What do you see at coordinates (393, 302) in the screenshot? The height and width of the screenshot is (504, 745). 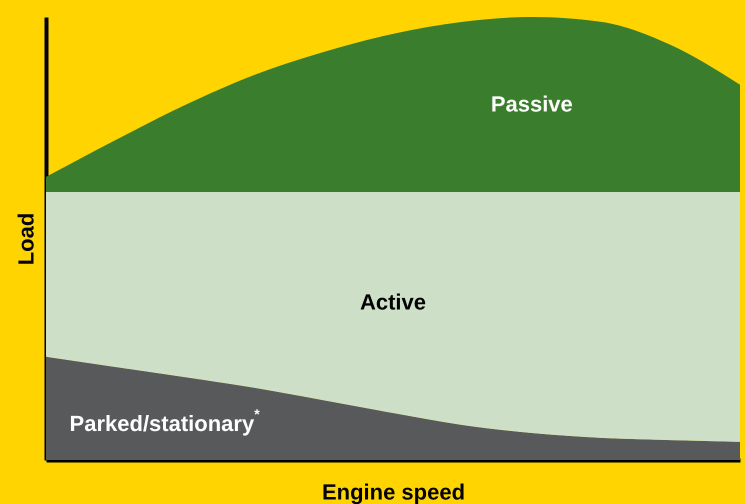 I see `series-label: Active` at bounding box center [393, 302].